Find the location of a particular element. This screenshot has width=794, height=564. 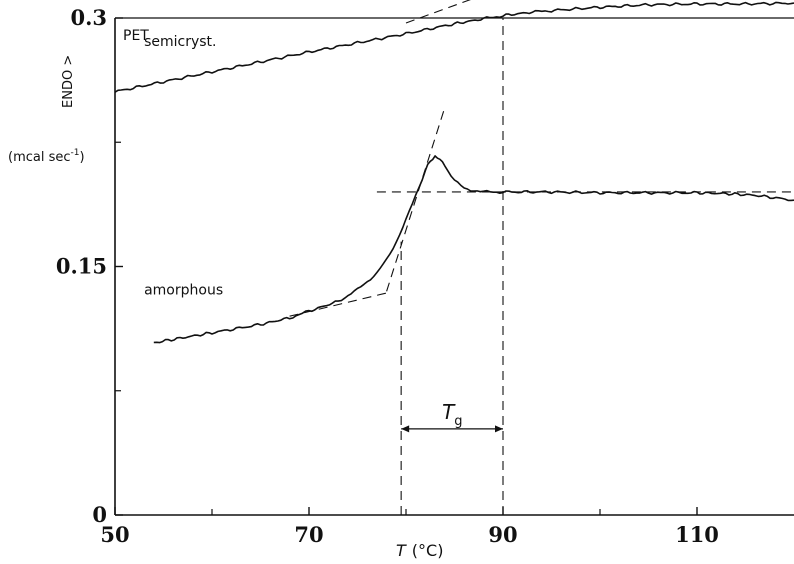

series-label: semicryst. is located at coordinates (180, 42).